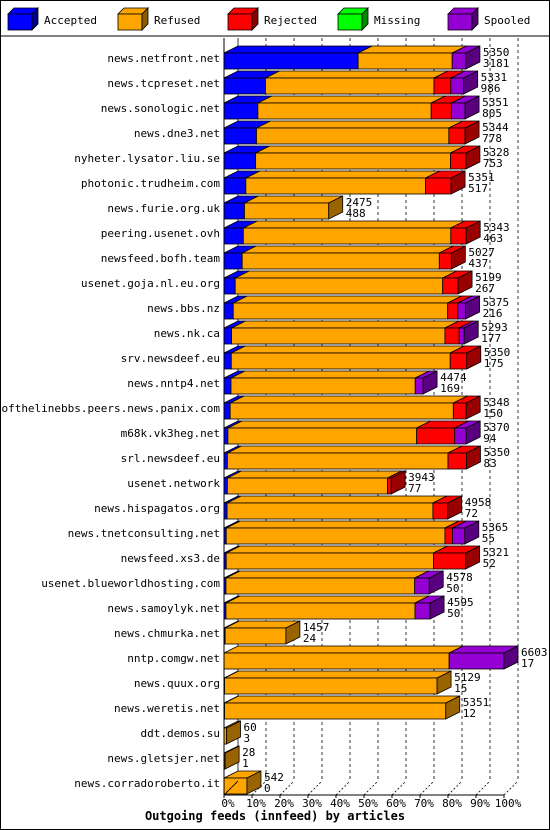 The height and width of the screenshot is (830, 550). Describe the element at coordinates (298, 57) in the screenshot. I see `bar-segment-accepted` at that location.